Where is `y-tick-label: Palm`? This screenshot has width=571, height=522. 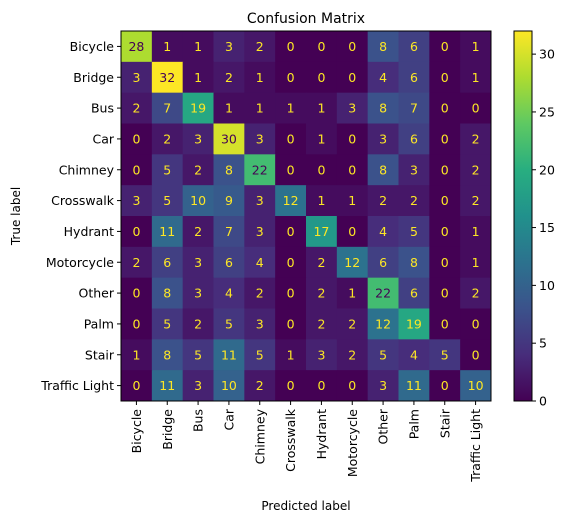
y-tick-label: Palm is located at coordinates (99, 323).